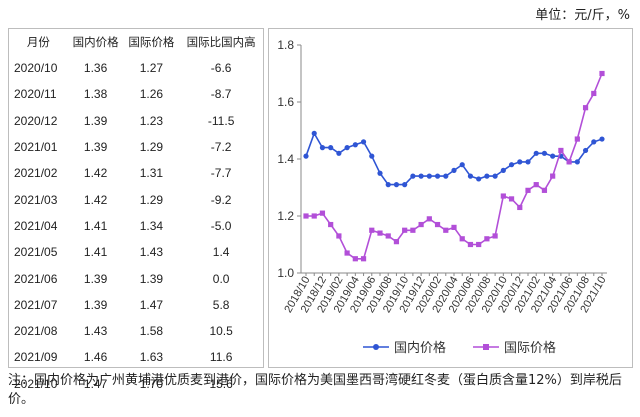 Image resolution: width=640 pixels, height=417 pixels. What do you see at coordinates (221, 199) in the screenshot?
I see `cell-difference: -9.2` at bounding box center [221, 199].